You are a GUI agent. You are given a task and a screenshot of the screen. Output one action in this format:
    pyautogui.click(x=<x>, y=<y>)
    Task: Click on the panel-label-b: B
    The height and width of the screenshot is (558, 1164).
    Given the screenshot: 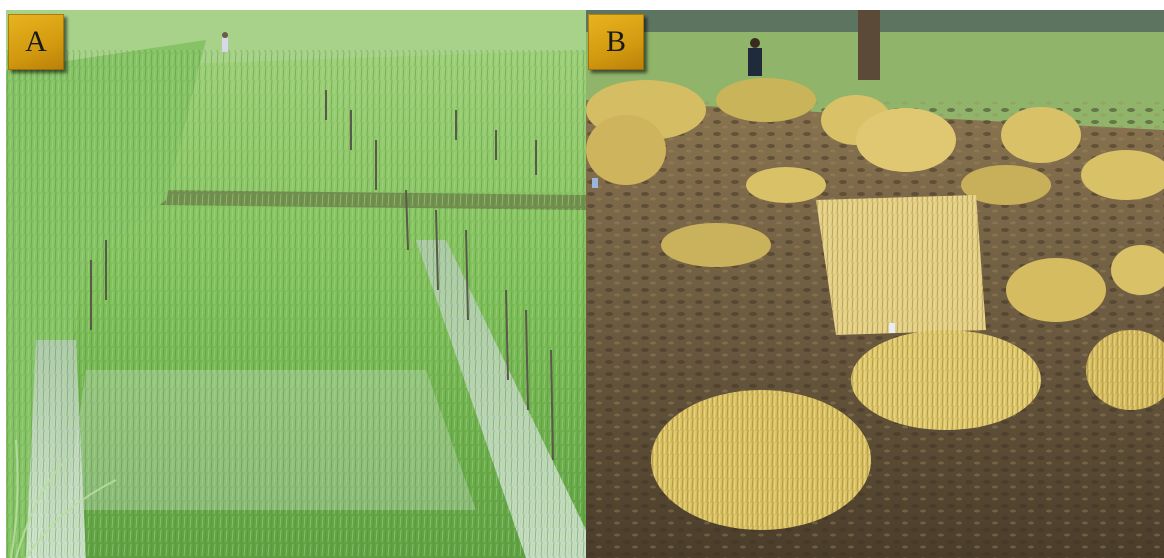 What is the action you would take?
    pyautogui.click(x=616, y=42)
    